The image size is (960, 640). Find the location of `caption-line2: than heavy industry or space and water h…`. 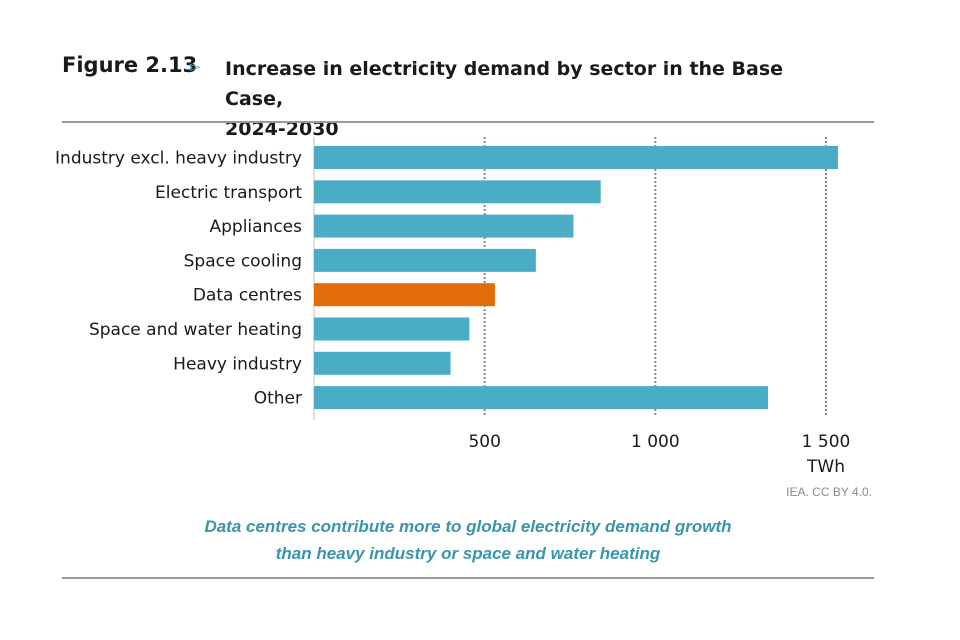

caption-line2: than heavy industry or space and water h… is located at coordinates (468, 553).